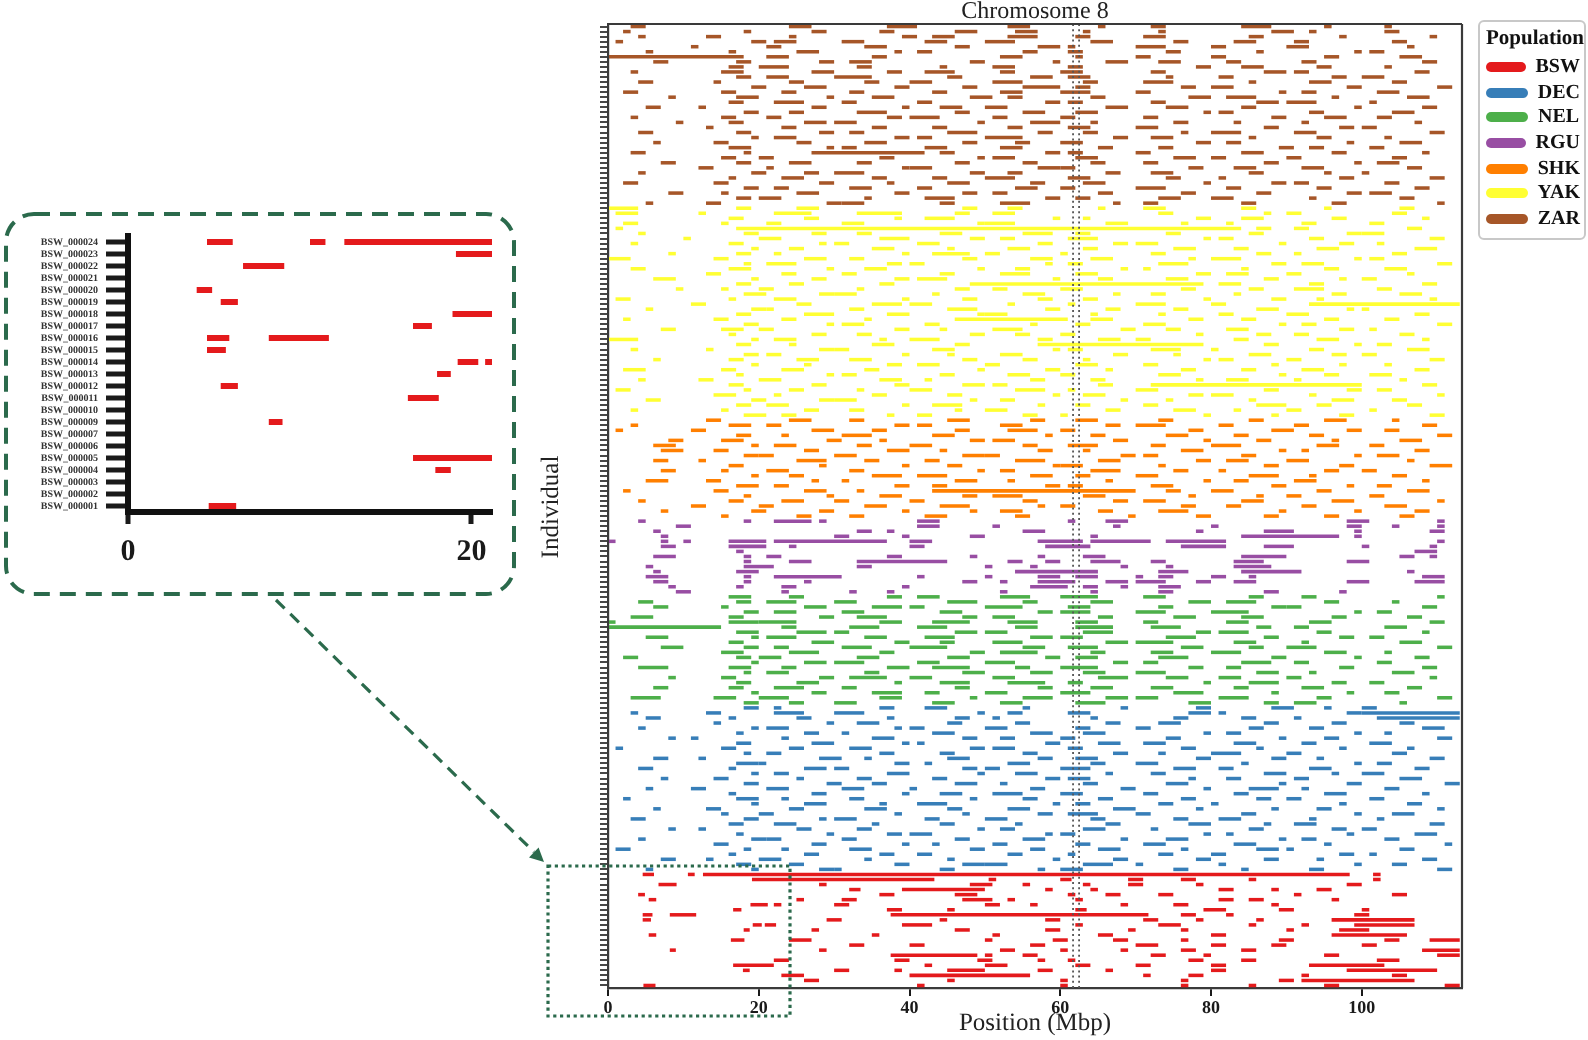 The image size is (1588, 1040). What do you see at coordinates (1557, 66) in the screenshot?
I see `legend-label: BSW` at bounding box center [1557, 66].